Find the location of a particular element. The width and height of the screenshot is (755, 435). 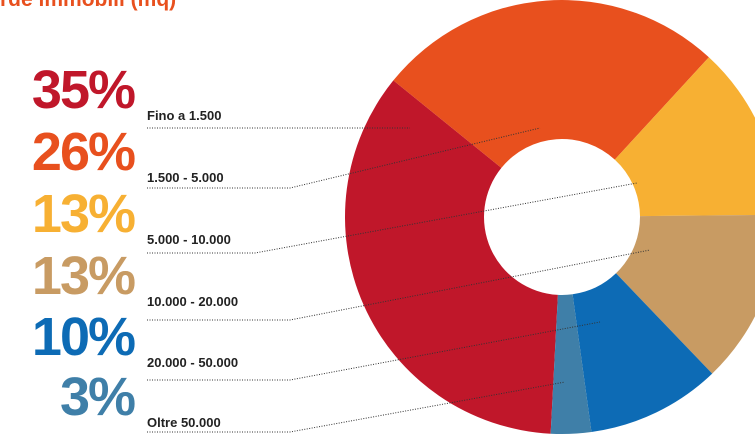

percent-label: 26% is located at coordinates (83, 152).